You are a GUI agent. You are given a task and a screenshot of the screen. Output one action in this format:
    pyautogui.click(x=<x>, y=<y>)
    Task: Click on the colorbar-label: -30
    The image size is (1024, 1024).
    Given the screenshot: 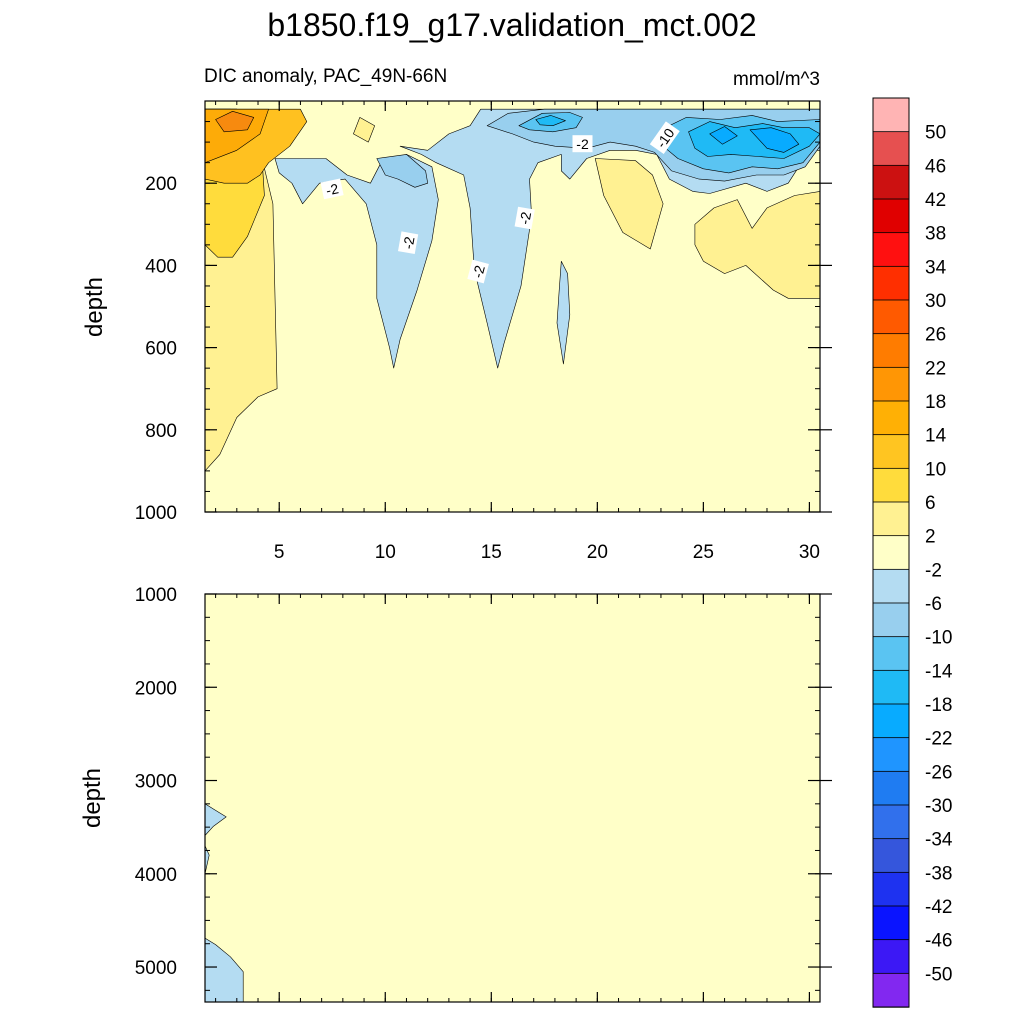 What is the action you would take?
    pyautogui.click(x=938, y=806)
    